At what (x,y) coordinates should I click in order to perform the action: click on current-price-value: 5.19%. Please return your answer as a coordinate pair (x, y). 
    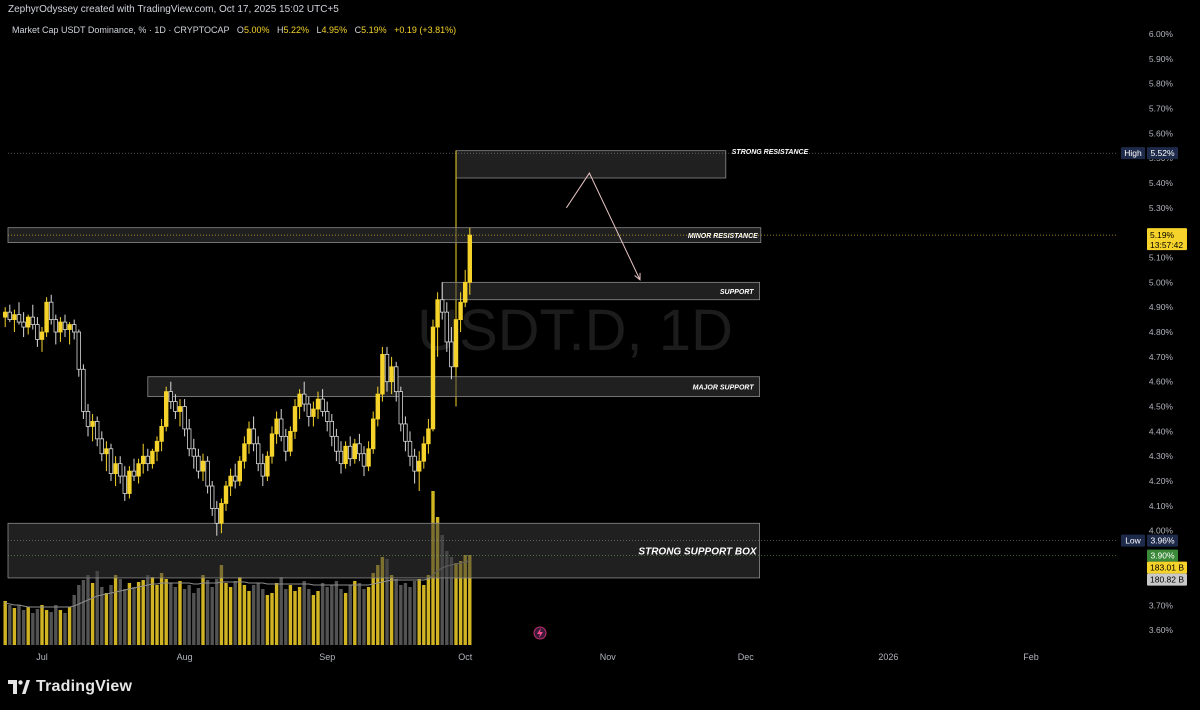
    Looking at the image, I should click on (1162, 235).